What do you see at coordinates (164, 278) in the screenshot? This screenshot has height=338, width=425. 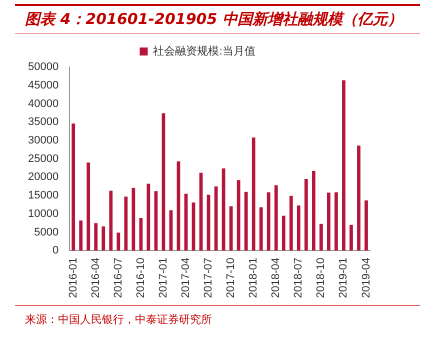 I see `x-tick-label: 2017-01` at bounding box center [164, 278].